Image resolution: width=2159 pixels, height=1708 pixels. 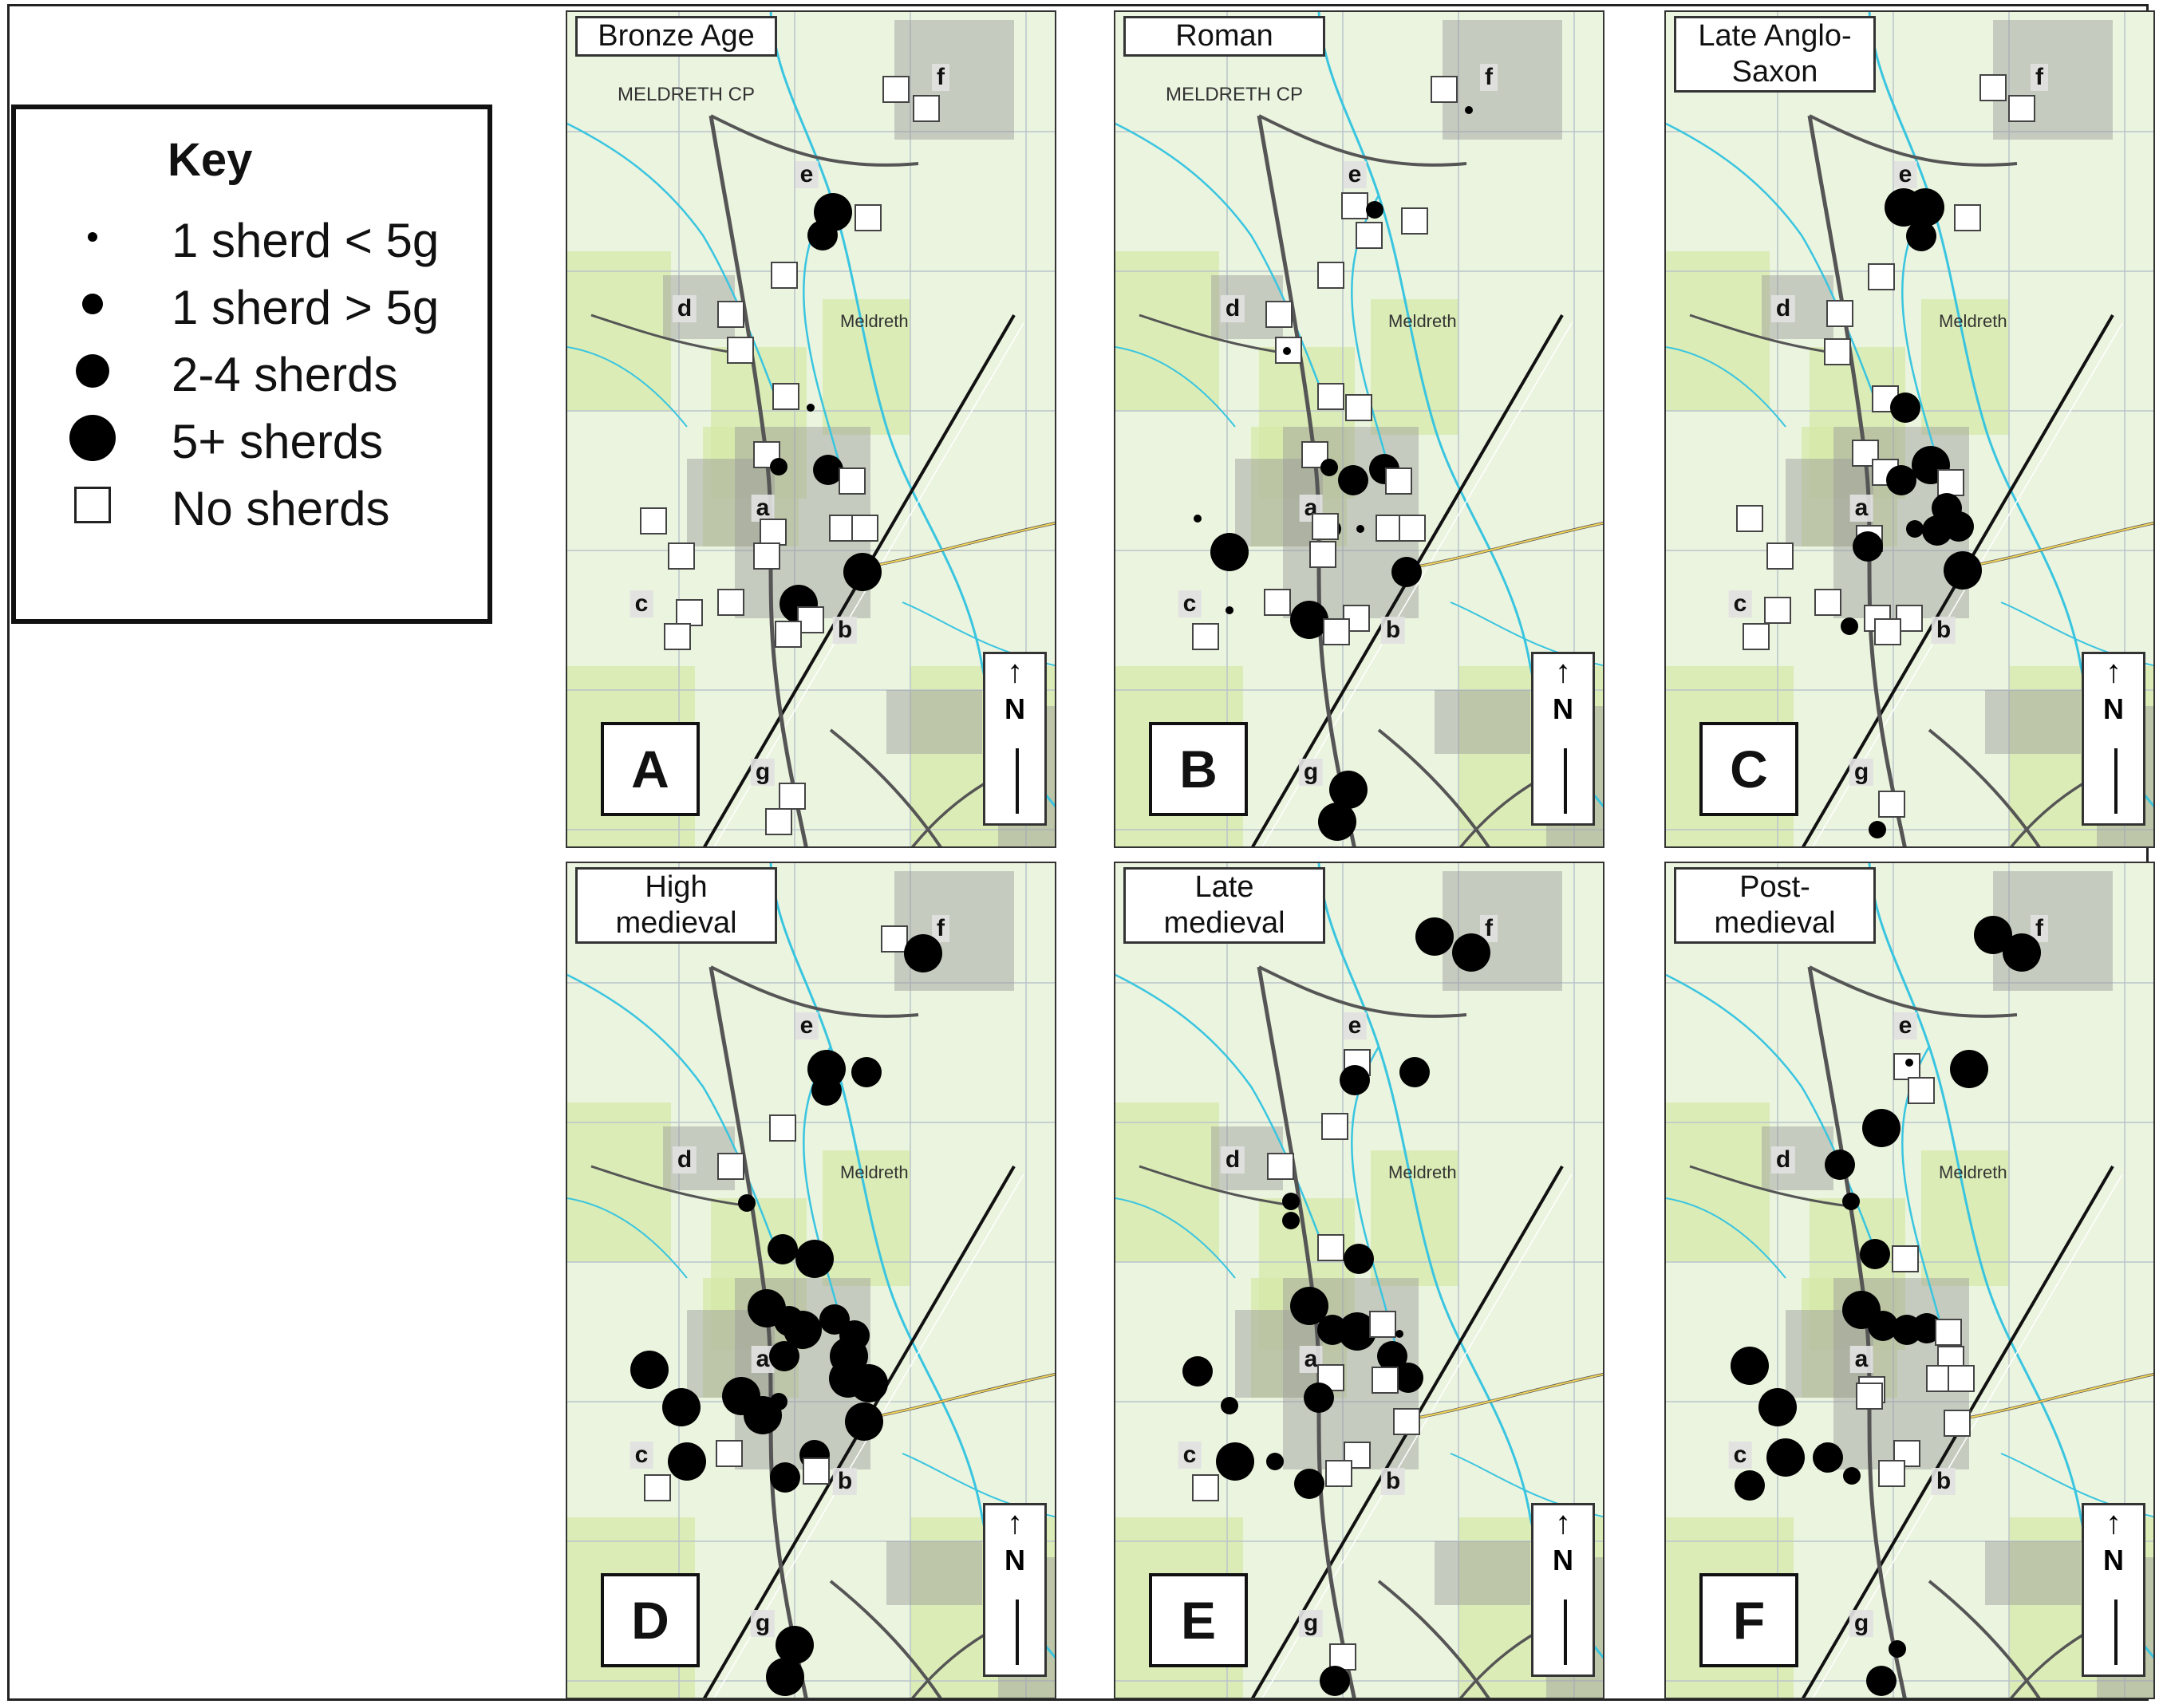 I want to click on map-panel-f: Meldreth a b c d e f g Post-medieval F ↑ N, so click(x=1909, y=1280).